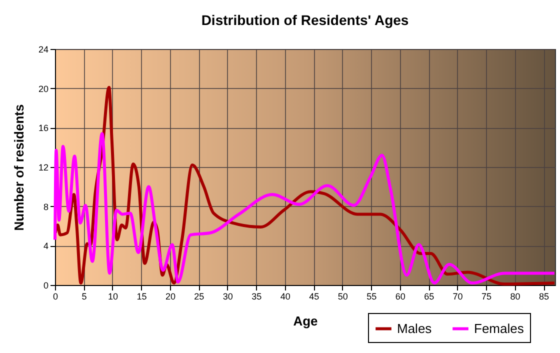 The height and width of the screenshot is (353, 560). I want to click on x-tick-label: 55, so click(371, 297).